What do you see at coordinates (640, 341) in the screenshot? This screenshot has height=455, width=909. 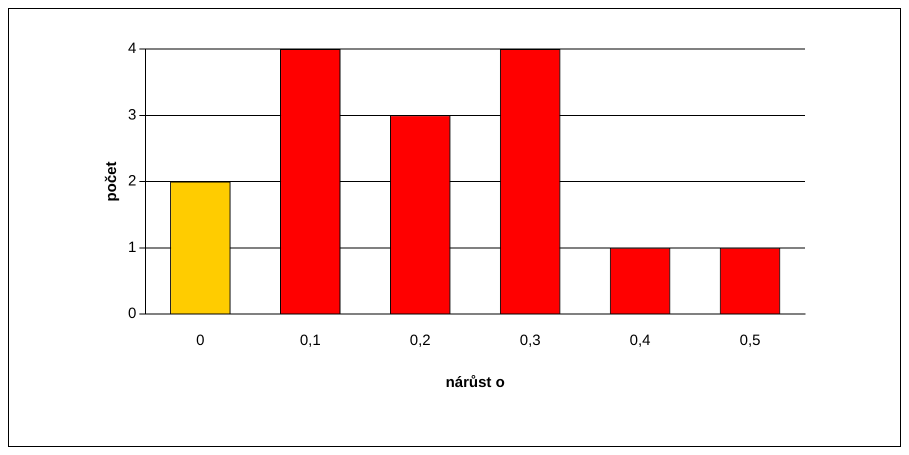 I see `x-tick-label: 0,4` at bounding box center [640, 341].